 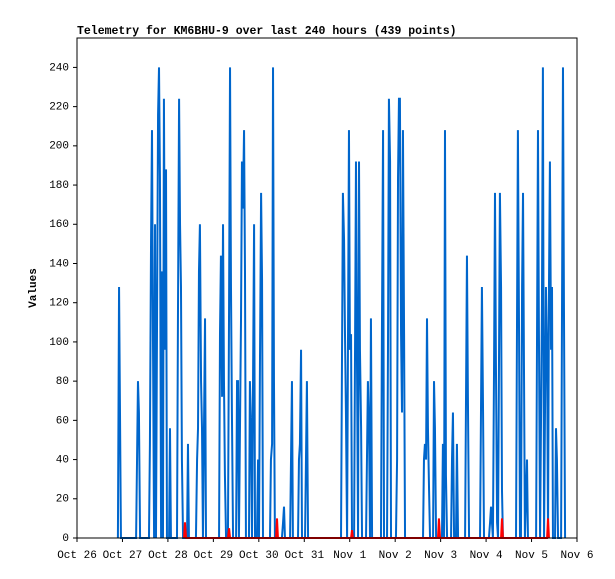 What do you see at coordinates (486, 556) in the screenshot?
I see `x-tick-label: Nov 4` at bounding box center [486, 556].